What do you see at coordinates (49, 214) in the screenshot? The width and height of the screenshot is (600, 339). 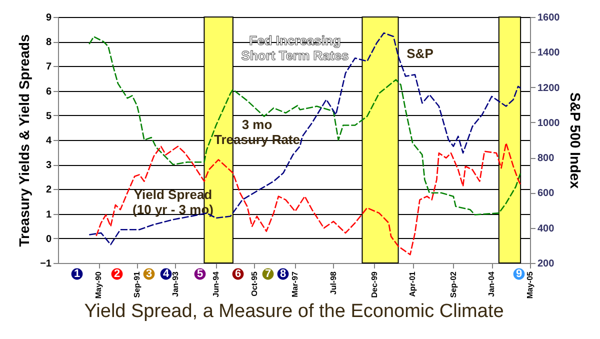 I see `y-tick-label: 1` at bounding box center [49, 214].